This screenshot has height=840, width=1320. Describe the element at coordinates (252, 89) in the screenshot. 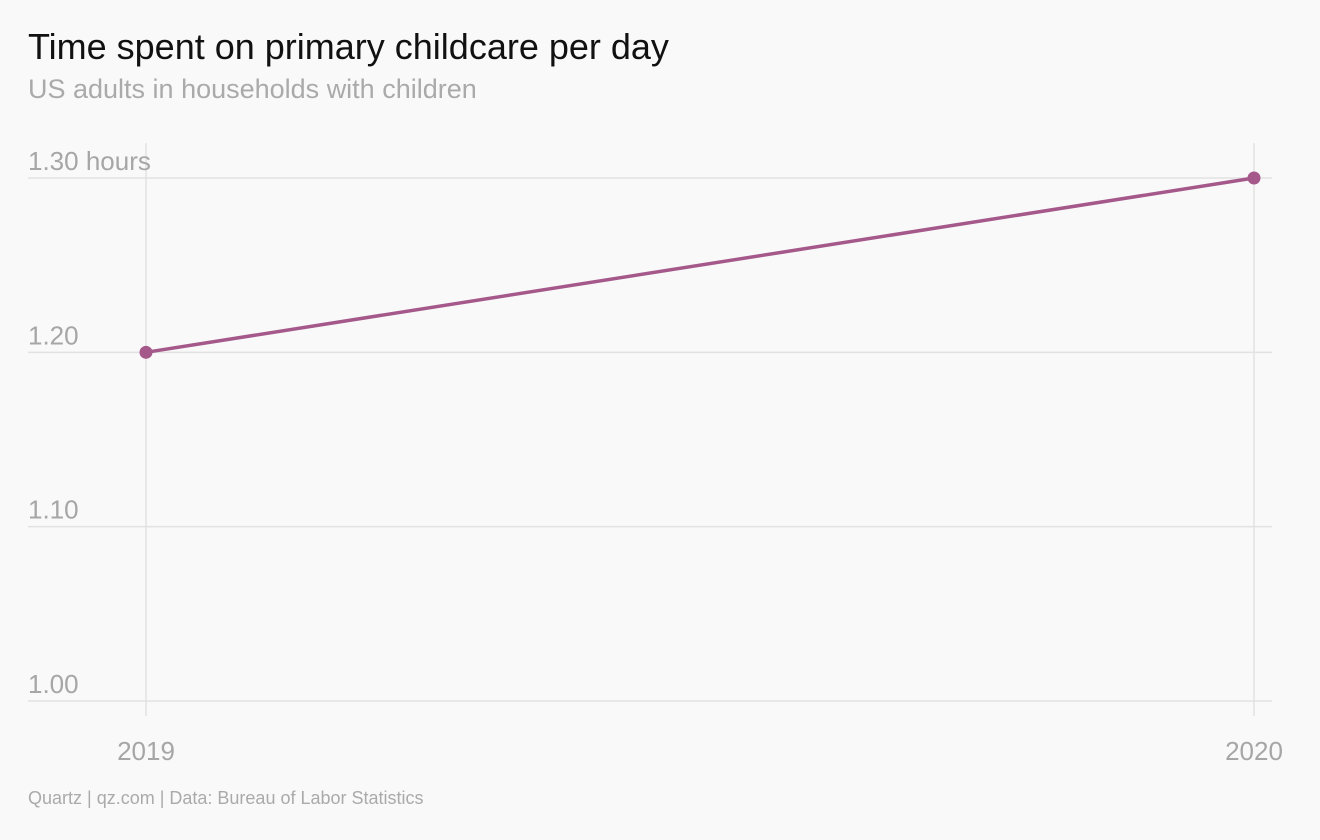

I see `chart-subtitle: US adults in households with children` at that location.